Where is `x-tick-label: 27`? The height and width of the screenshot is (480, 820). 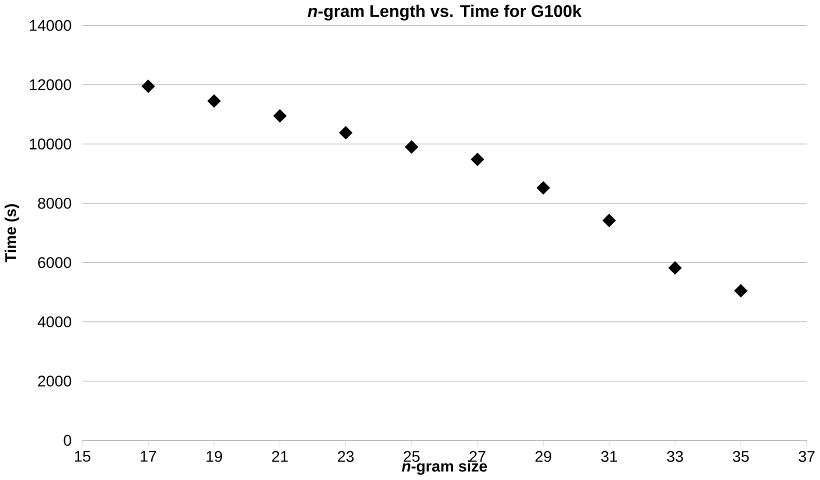 x-tick-label: 27 is located at coordinates (478, 456).